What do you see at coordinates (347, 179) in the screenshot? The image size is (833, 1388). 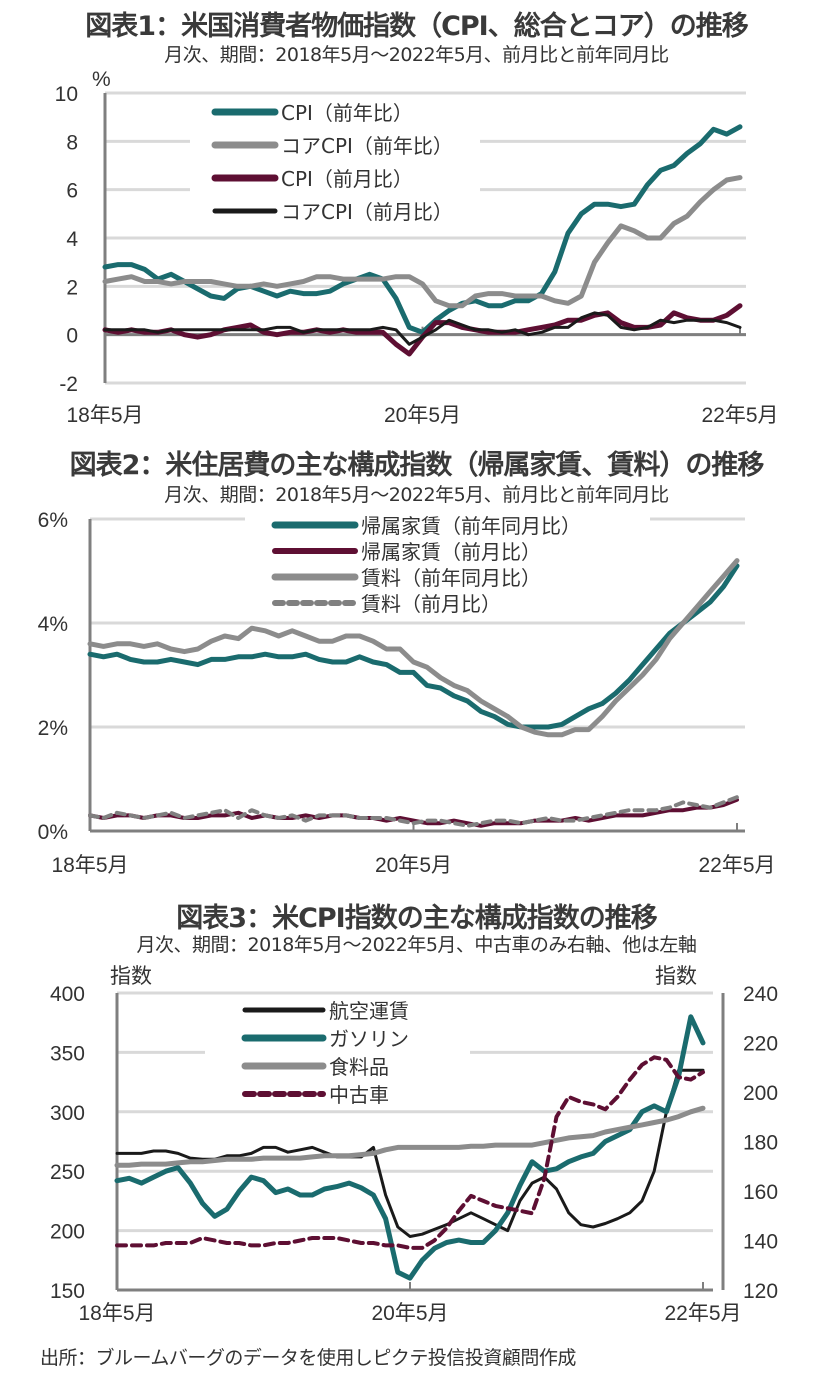 I see `legend-label: CPI（前月比）` at bounding box center [347, 179].